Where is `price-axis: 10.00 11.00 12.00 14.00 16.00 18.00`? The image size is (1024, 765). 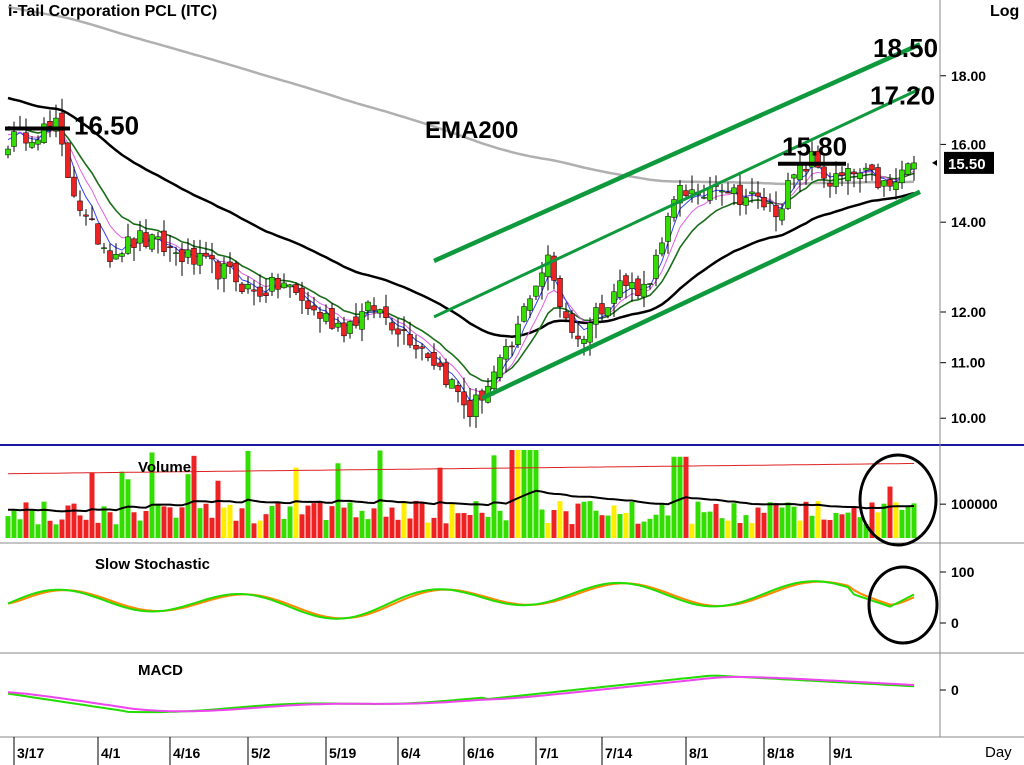 price-axis: 10.00 11.00 12.00 14.00 16.00 18.00 is located at coordinates (963, 247).